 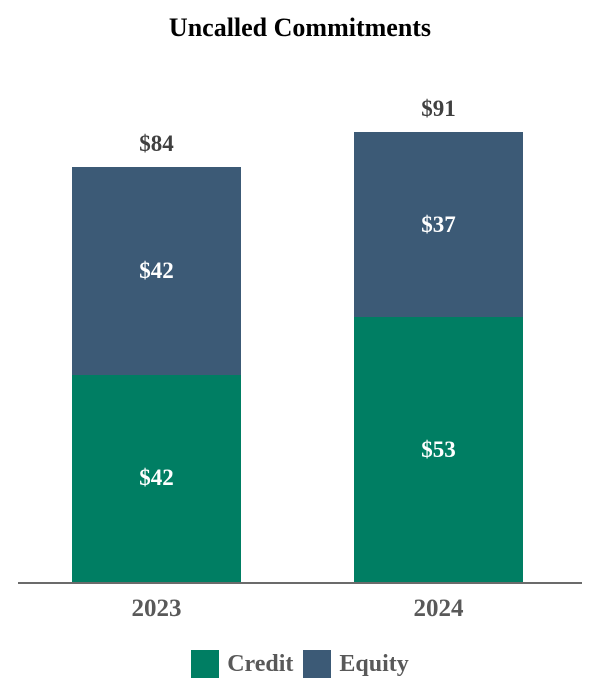 What do you see at coordinates (300, 583) in the screenshot?
I see `x-axis-line` at bounding box center [300, 583].